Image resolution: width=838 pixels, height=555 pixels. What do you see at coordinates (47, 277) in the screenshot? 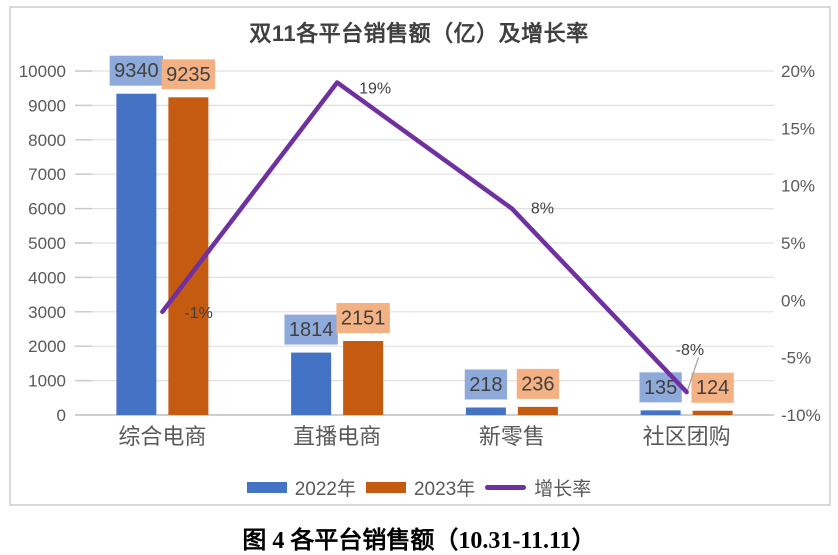
I see `left-axis-tick-label: 4000` at bounding box center [47, 277].